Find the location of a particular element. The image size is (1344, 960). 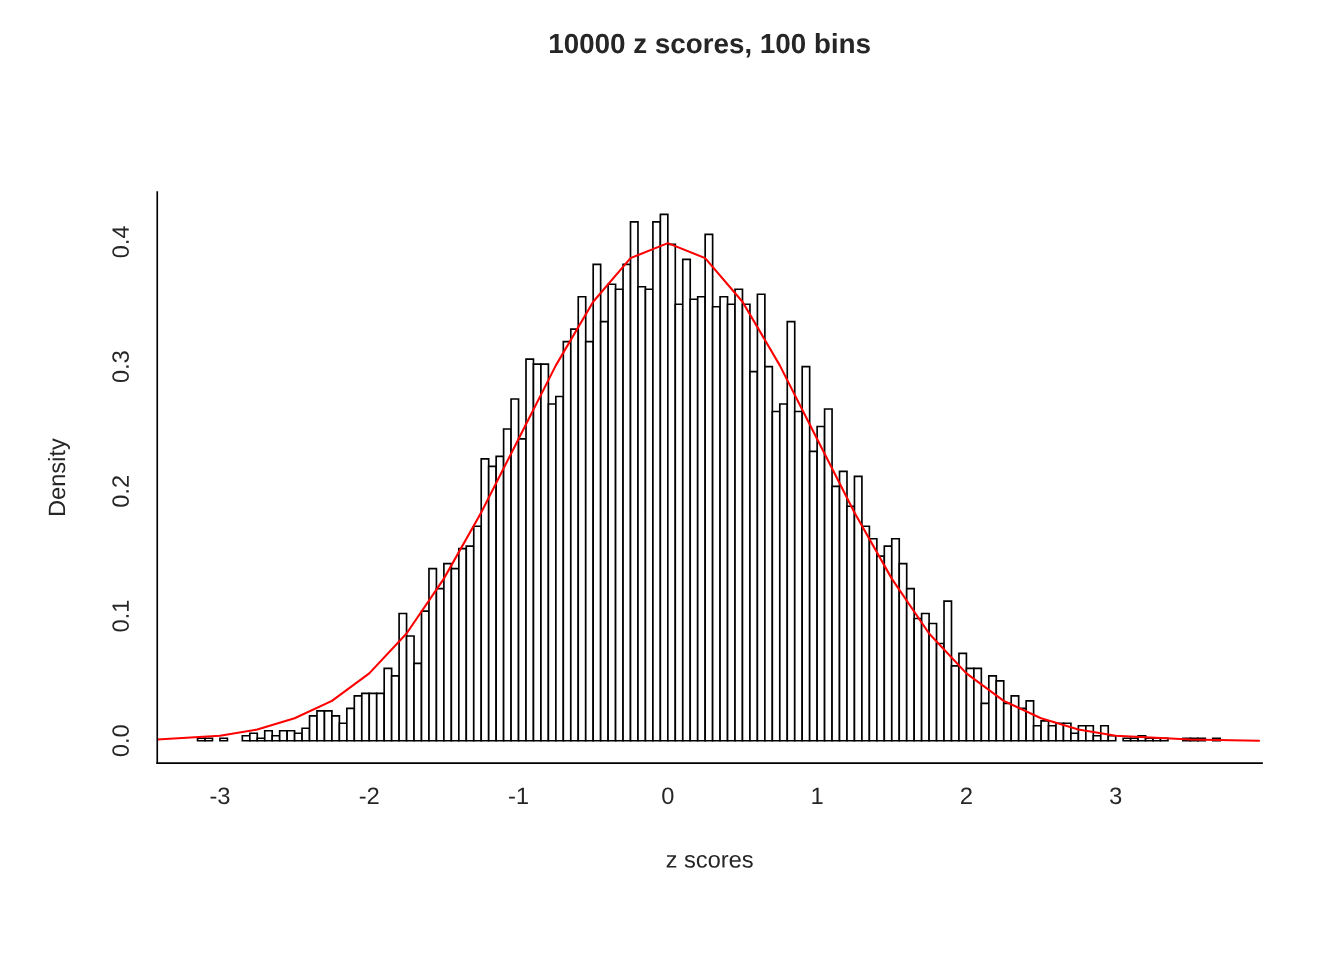

x-tick-label: 2 is located at coordinates (966, 795).